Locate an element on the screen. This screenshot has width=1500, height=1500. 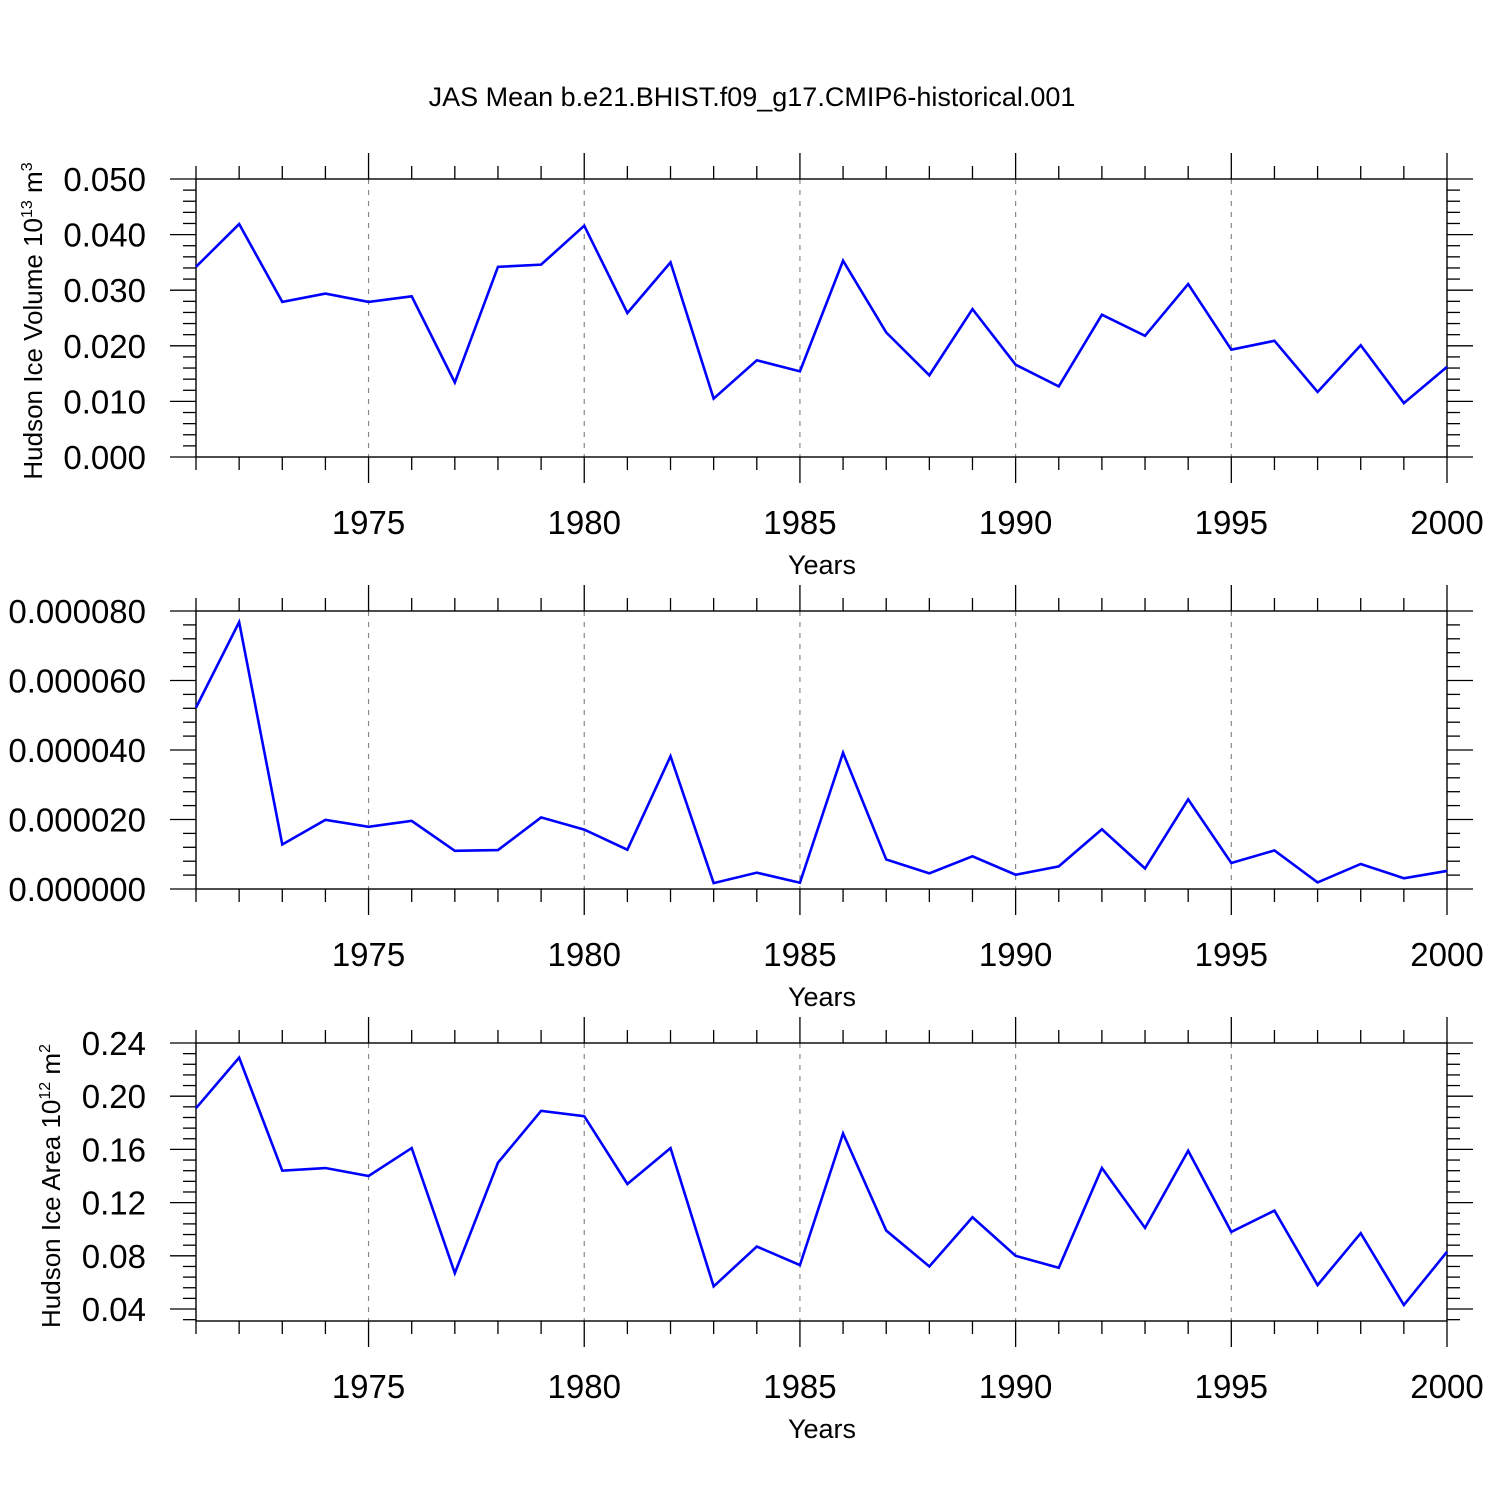
y-tick-label: 0.040 is located at coordinates (104, 235).